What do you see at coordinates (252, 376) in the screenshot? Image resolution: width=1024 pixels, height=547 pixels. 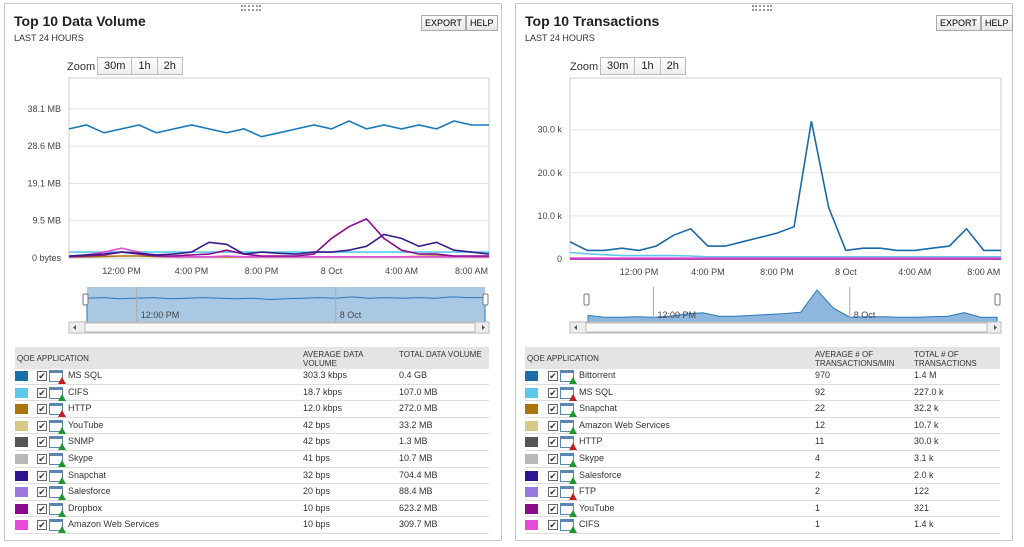 I see `table-row: ✔ MS SQL 303.3 kbps 0.4 GB` at bounding box center [252, 376].